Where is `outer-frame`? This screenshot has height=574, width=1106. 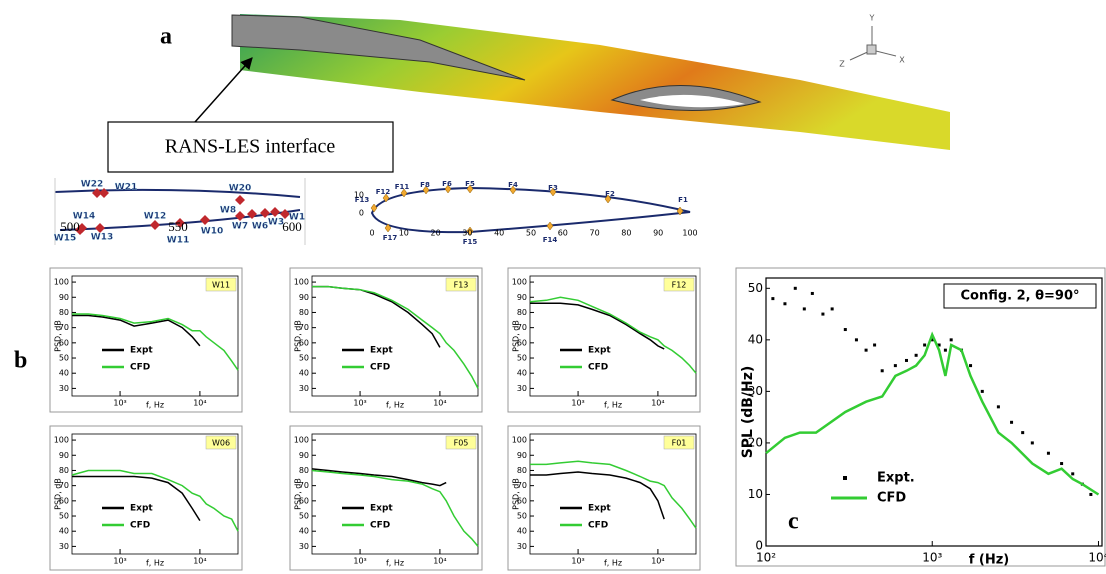 outer-frame is located at coordinates (146, 498).